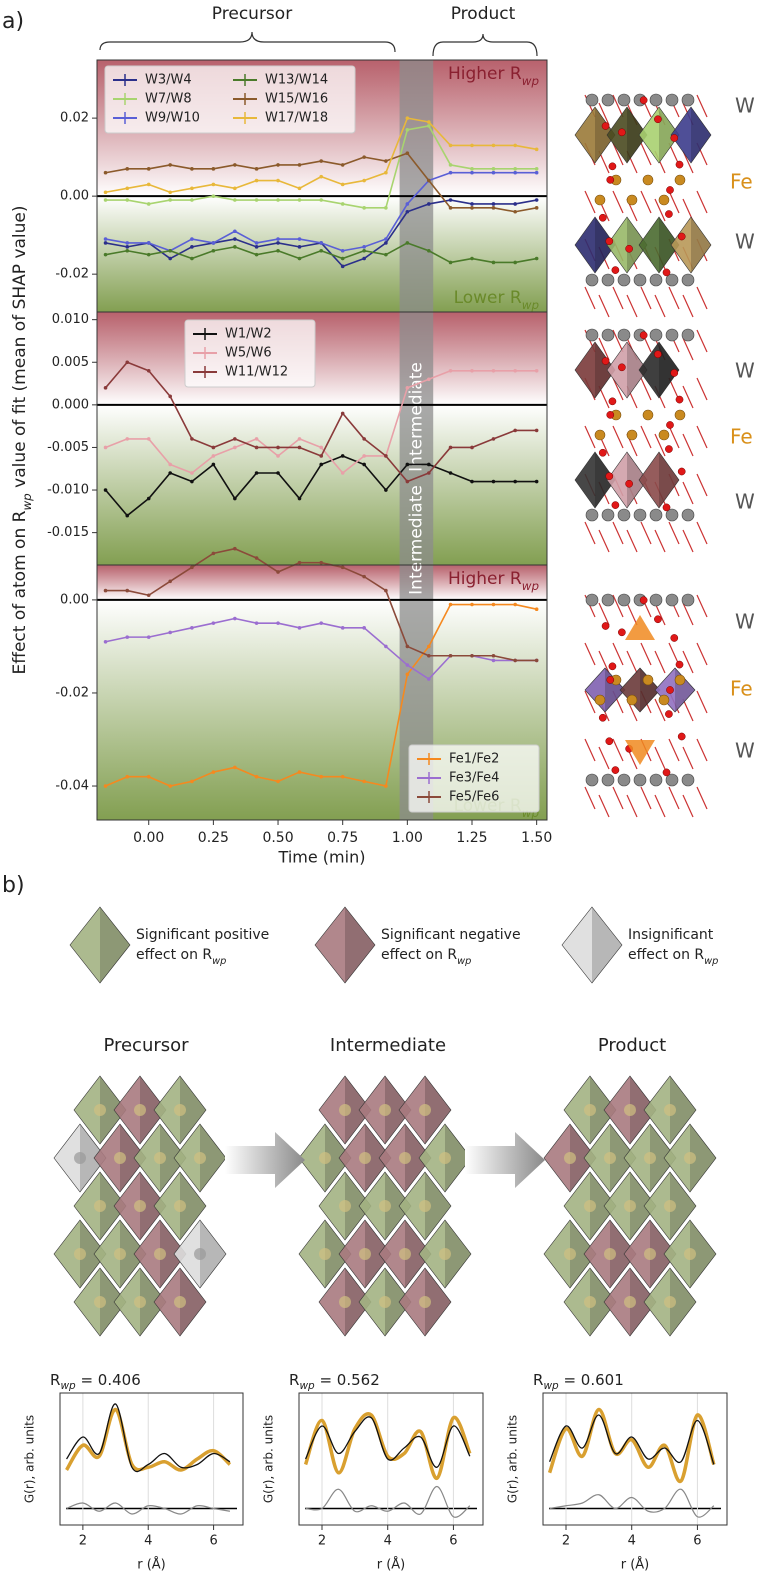  What do you see at coordinates (213, 838) in the screenshot?
I see `x-tick-label: 0.25` at bounding box center [213, 838].